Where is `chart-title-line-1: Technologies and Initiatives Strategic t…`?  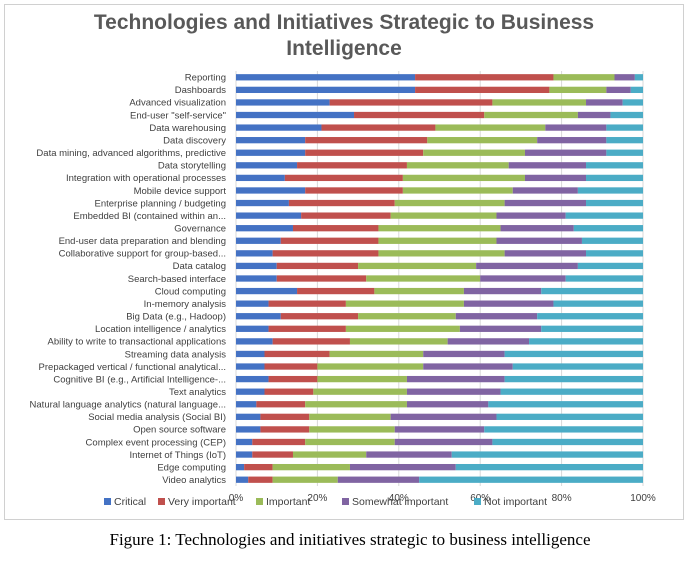 chart-title-line-1: Technologies and Initiatives Strategic t… is located at coordinates (344, 22).